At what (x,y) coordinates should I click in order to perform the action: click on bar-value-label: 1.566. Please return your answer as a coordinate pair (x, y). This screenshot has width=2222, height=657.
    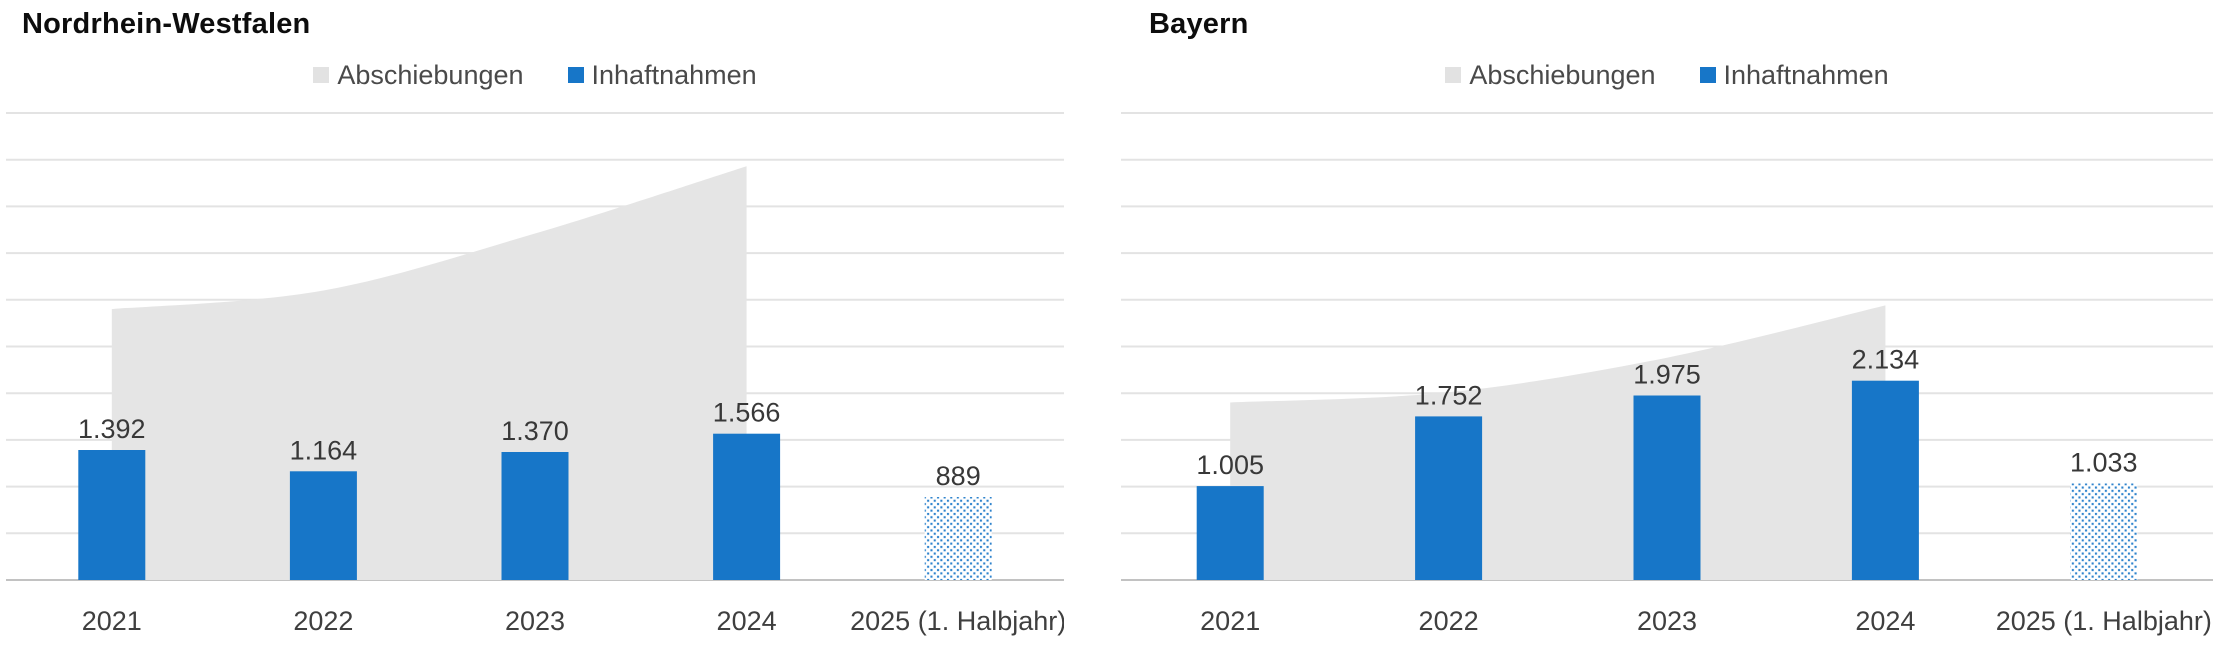
    Looking at the image, I should click on (747, 413).